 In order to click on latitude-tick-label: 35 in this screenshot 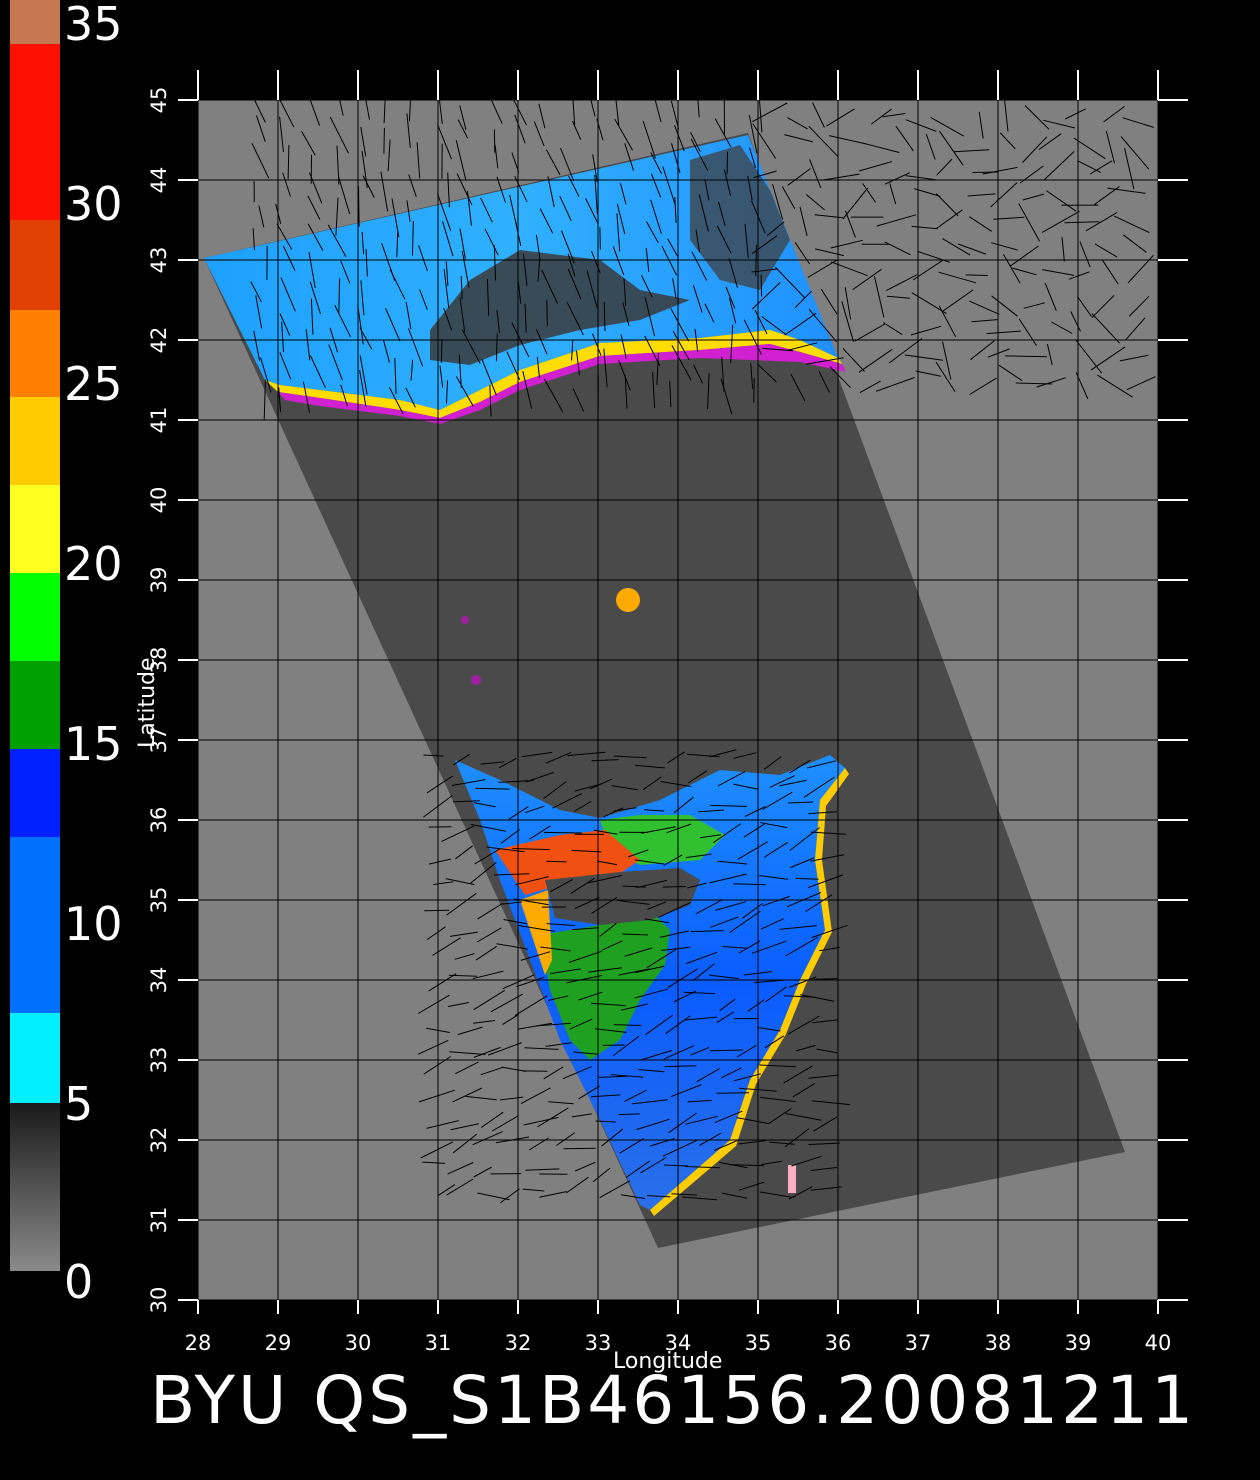, I will do `click(159, 900)`.